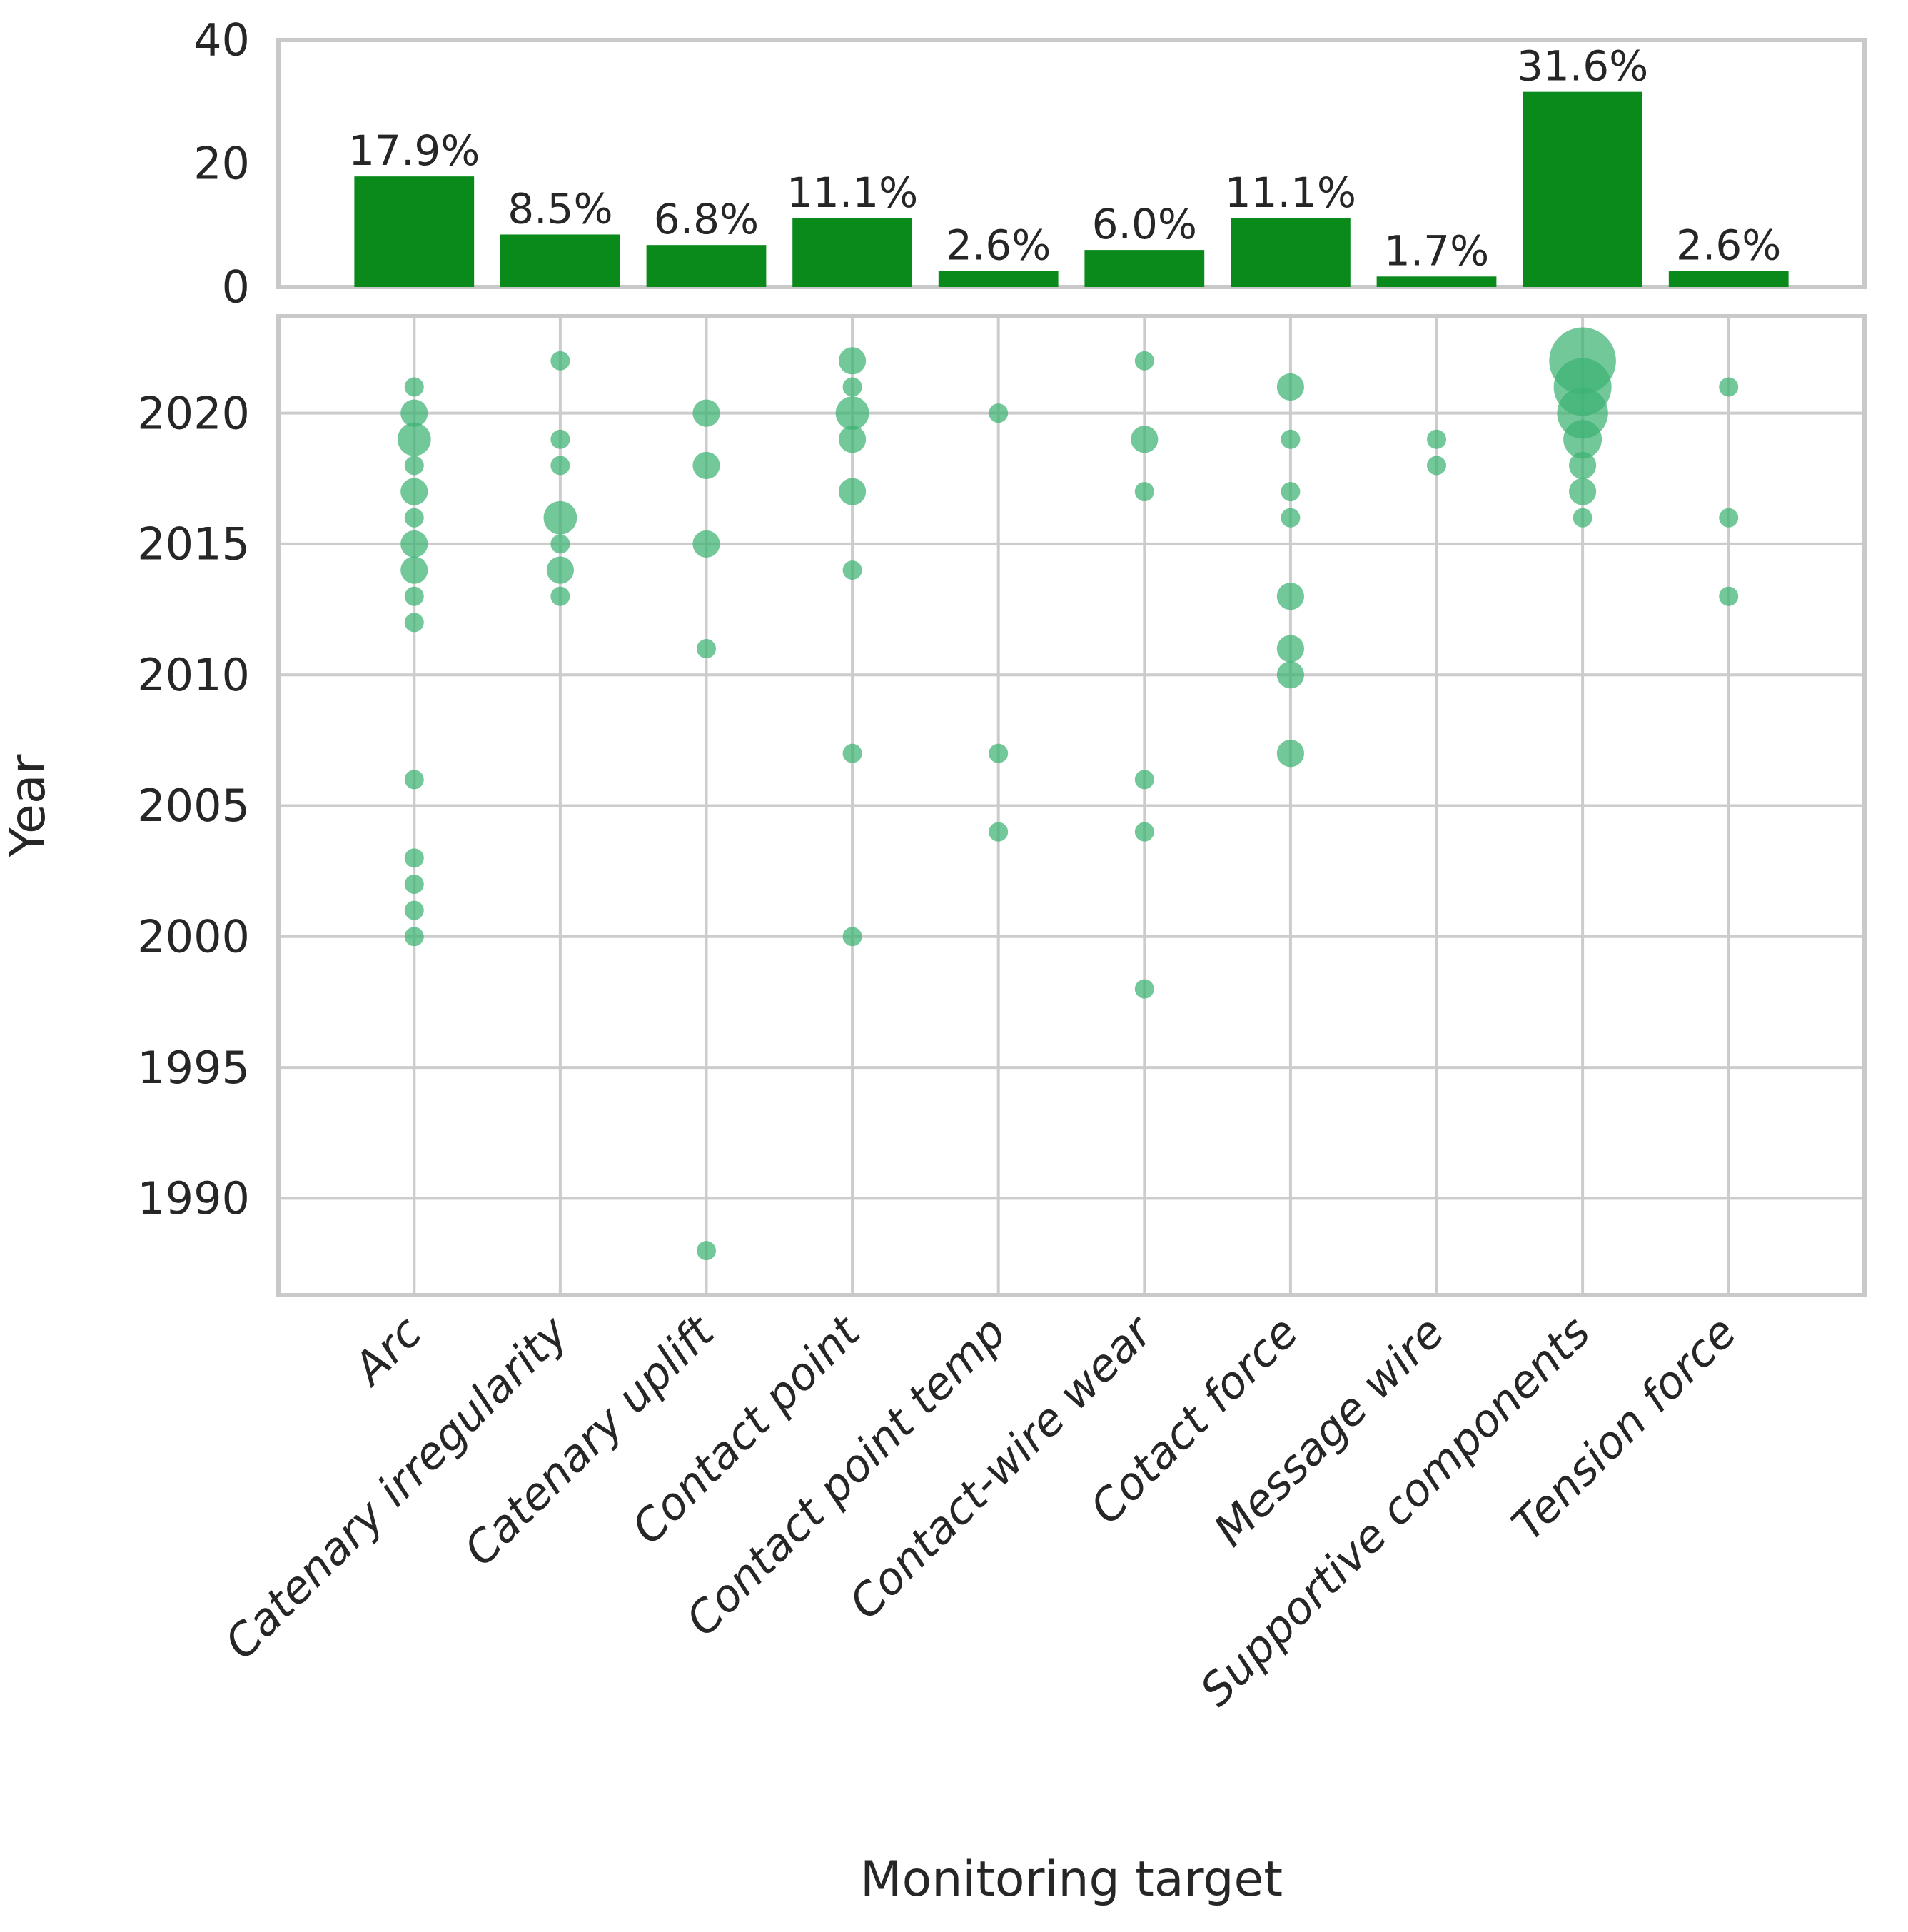 This screenshot has width=1908, height=1932. I want to click on bar-y-tick-labels: 0 20 40, so click(221, 164).